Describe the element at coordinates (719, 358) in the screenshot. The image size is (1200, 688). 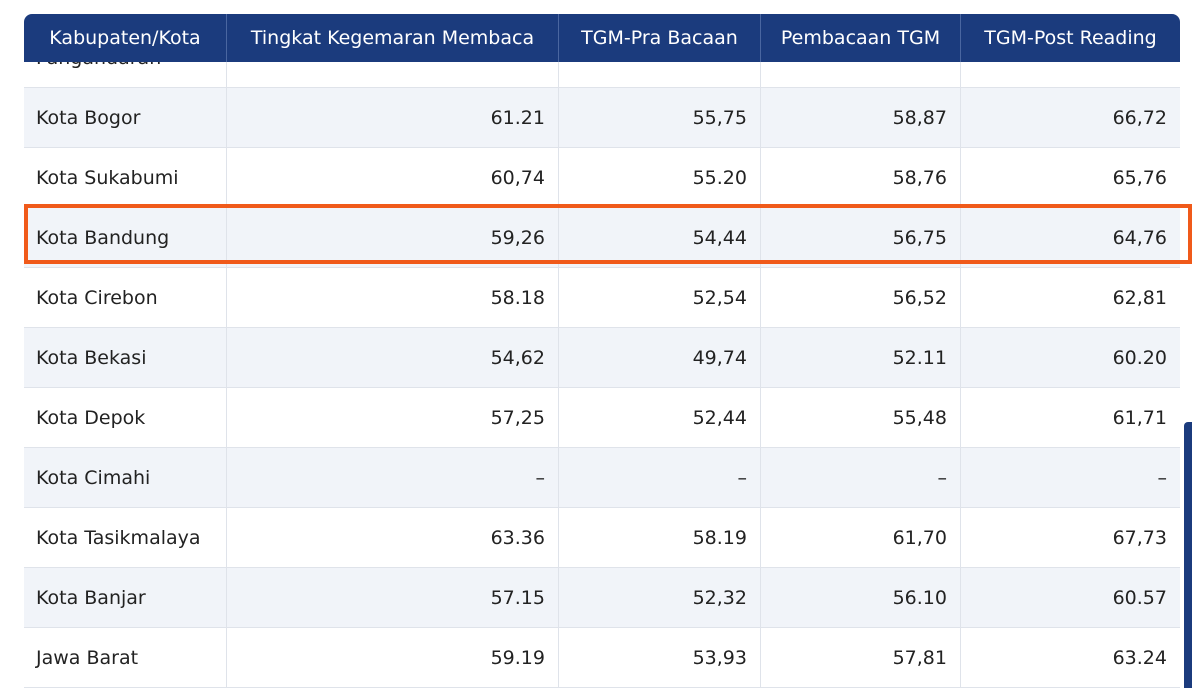
I see `cell-value: 49,74` at that location.